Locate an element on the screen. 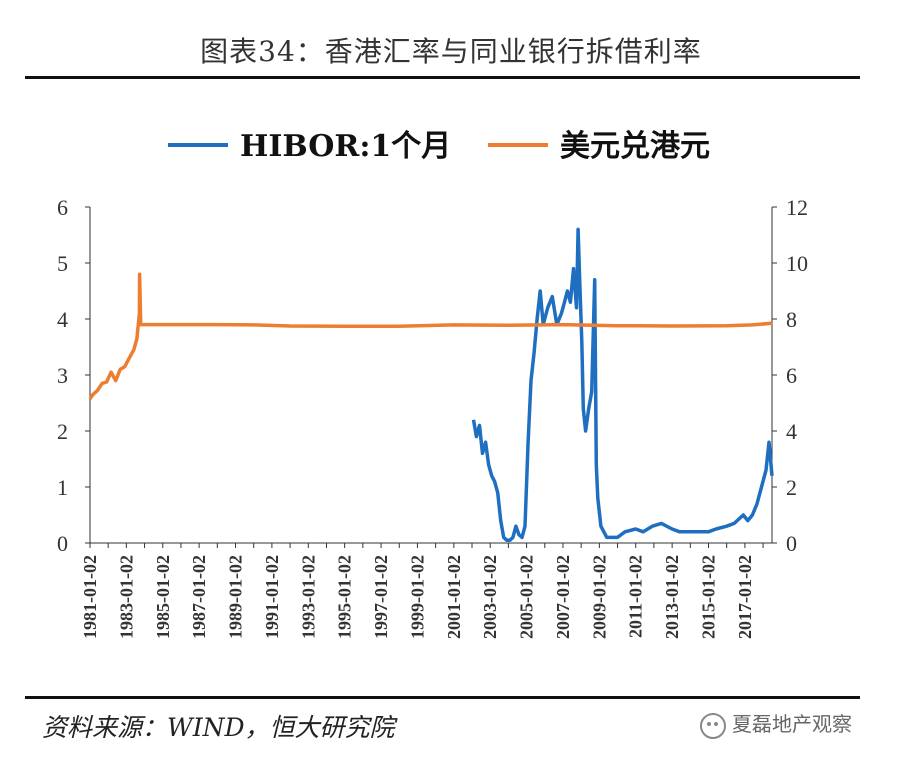 The height and width of the screenshot is (766, 902). x-tick-label: 1987-01-02 is located at coordinates (199, 597).